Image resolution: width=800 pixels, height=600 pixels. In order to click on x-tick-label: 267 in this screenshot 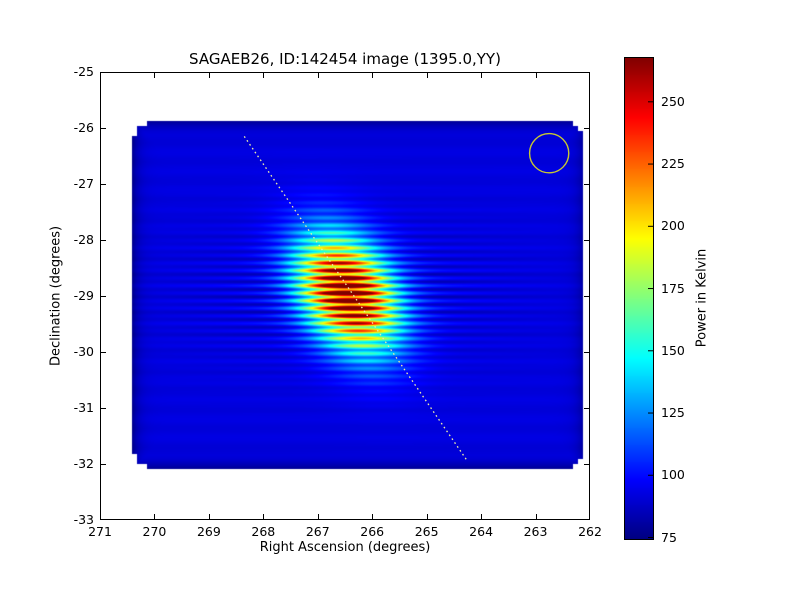, I will do `click(317, 531)`.